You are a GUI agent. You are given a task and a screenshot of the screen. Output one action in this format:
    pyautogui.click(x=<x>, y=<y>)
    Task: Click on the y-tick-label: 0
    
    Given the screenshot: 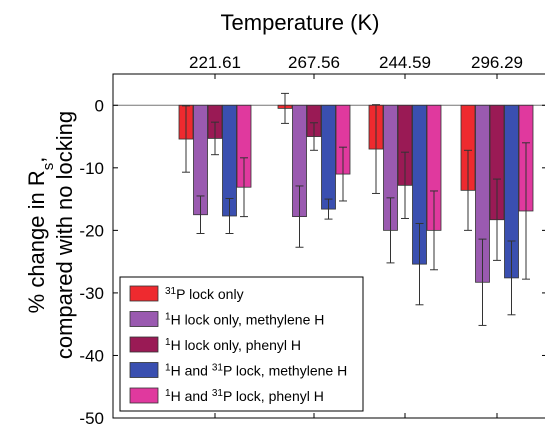 What is the action you would take?
    pyautogui.click(x=99, y=105)
    